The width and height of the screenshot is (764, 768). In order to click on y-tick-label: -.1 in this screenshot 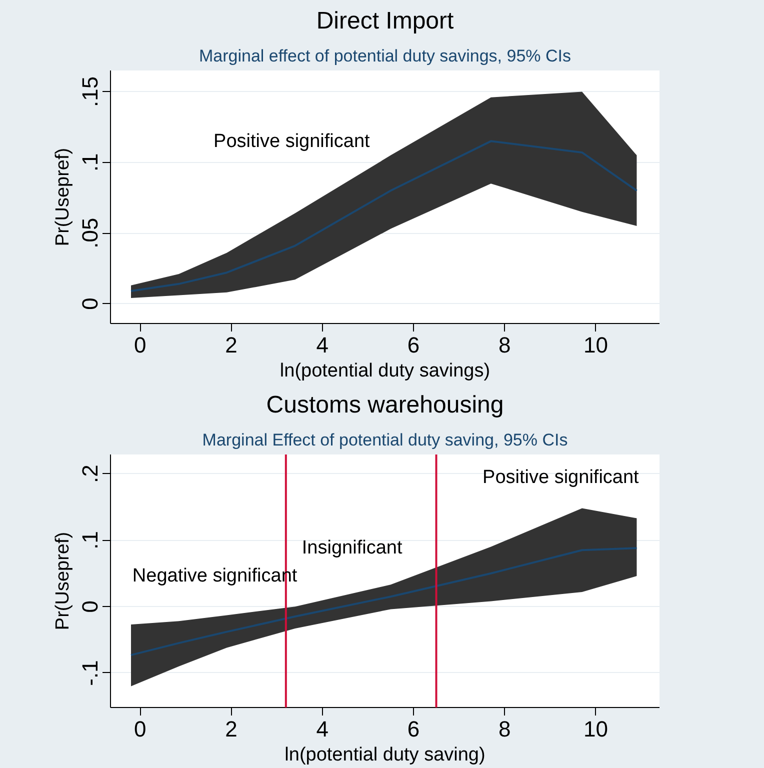, I will do `click(90, 673)`.